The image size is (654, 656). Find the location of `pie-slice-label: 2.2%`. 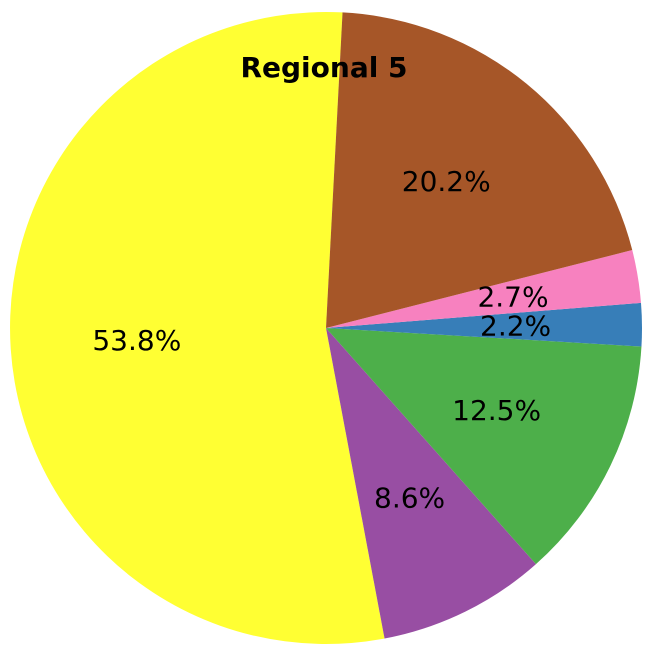

pie-slice-label: 2.2% is located at coordinates (515, 326).